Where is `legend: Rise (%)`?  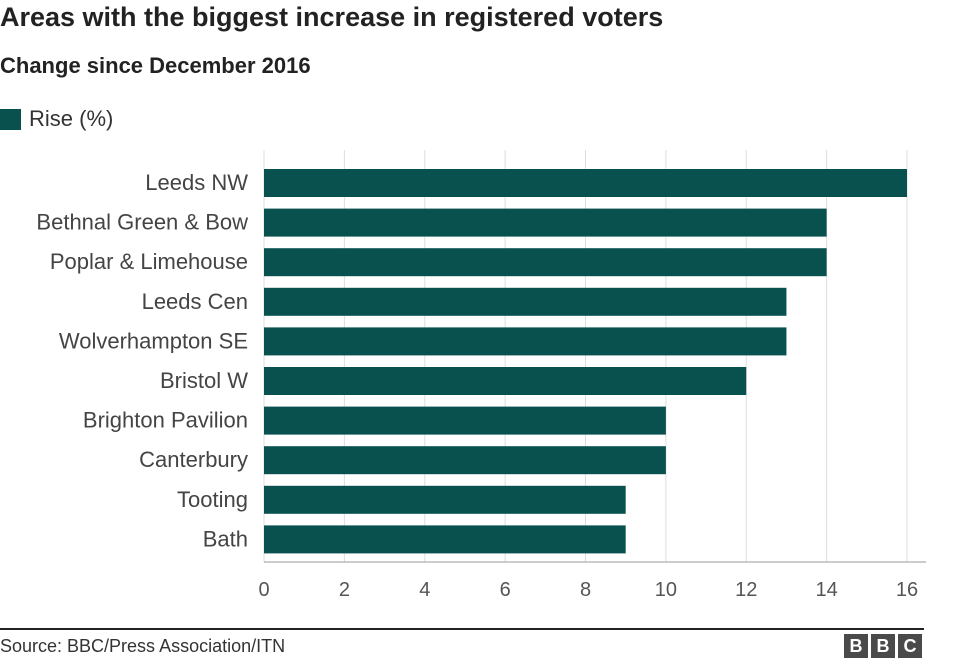 legend: Rise (%) is located at coordinates (56, 119).